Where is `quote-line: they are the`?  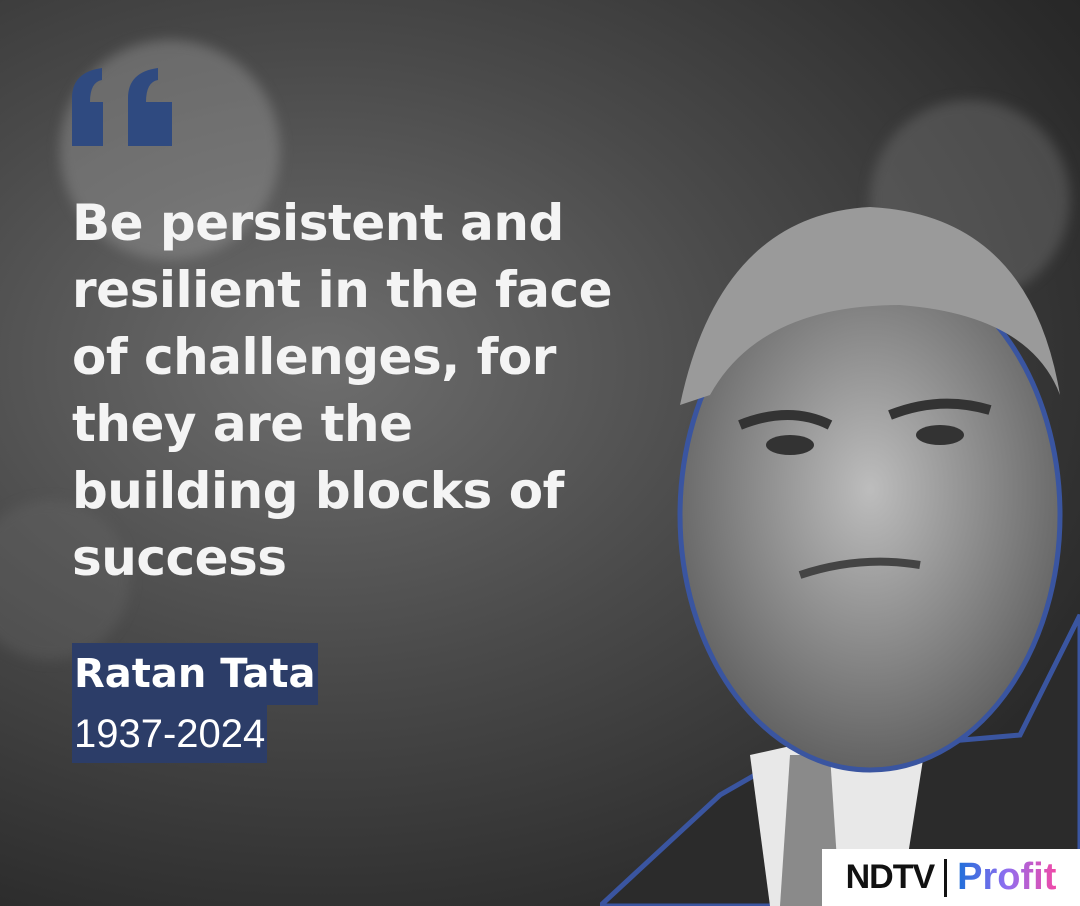 quote-line: they are the is located at coordinates (242, 424).